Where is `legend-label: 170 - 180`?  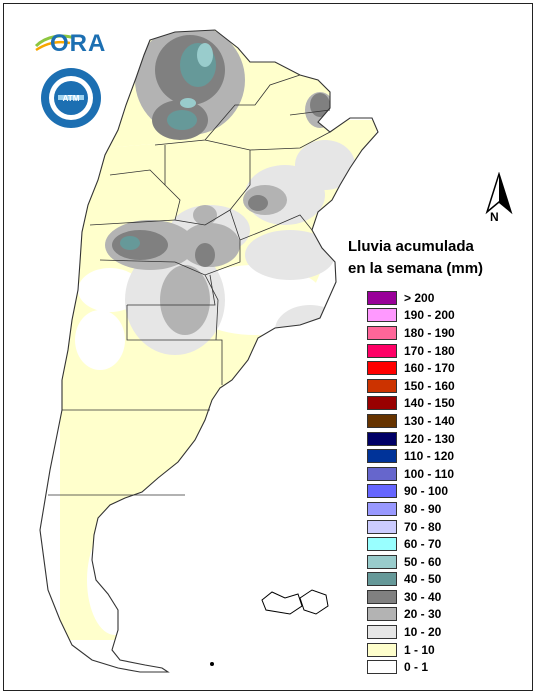 legend-label: 170 - 180 is located at coordinates (429, 350).